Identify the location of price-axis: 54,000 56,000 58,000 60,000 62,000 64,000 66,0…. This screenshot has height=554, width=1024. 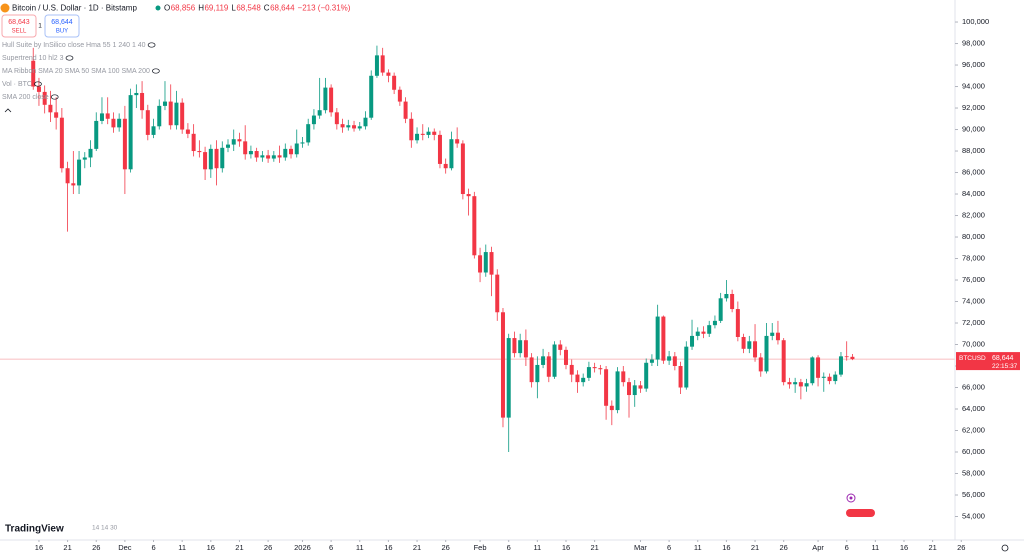
(987, 268).